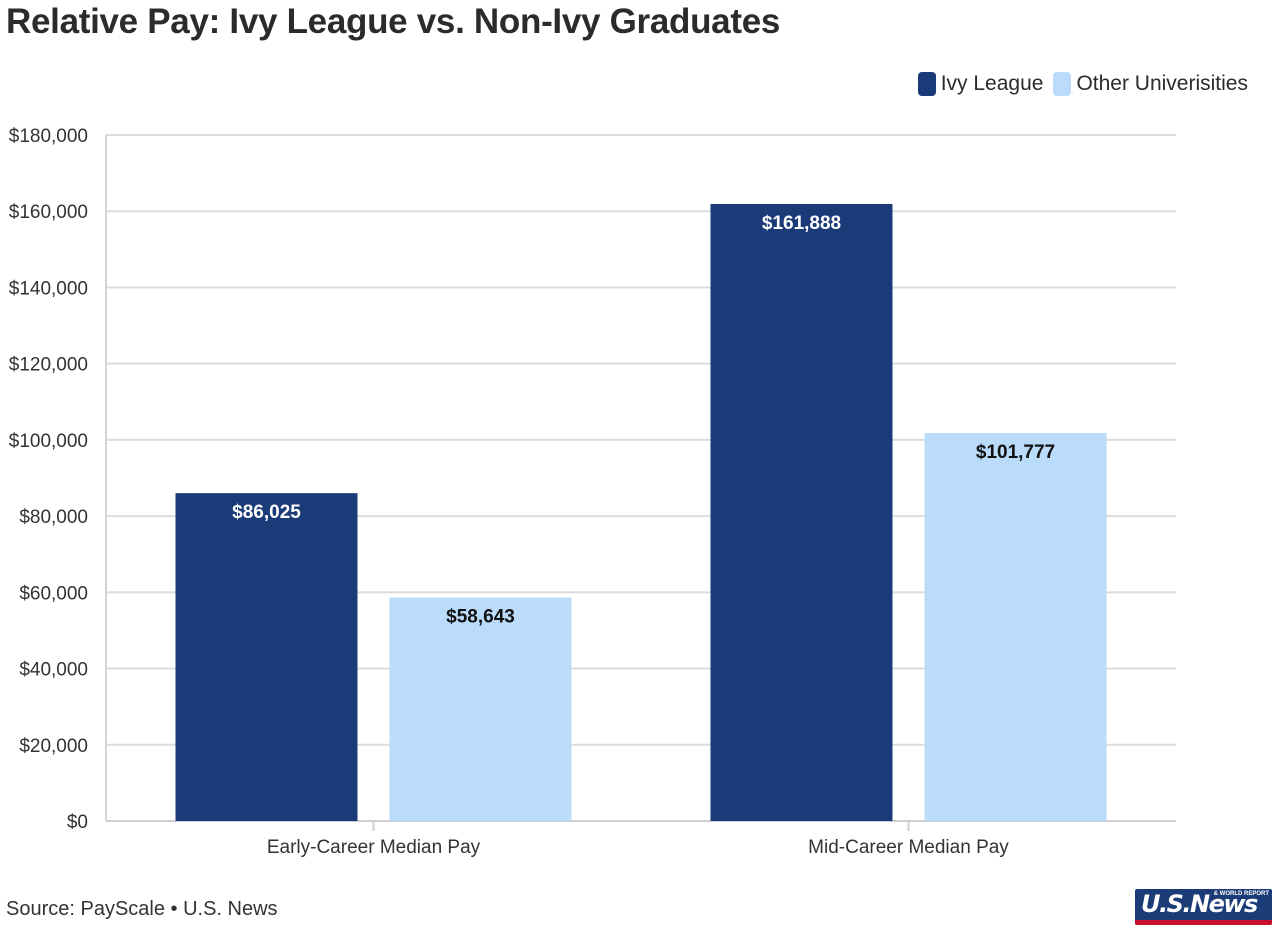  Describe the element at coordinates (908, 847) in the screenshot. I see `x-tick-label: Mid-Career Median Pay` at that location.